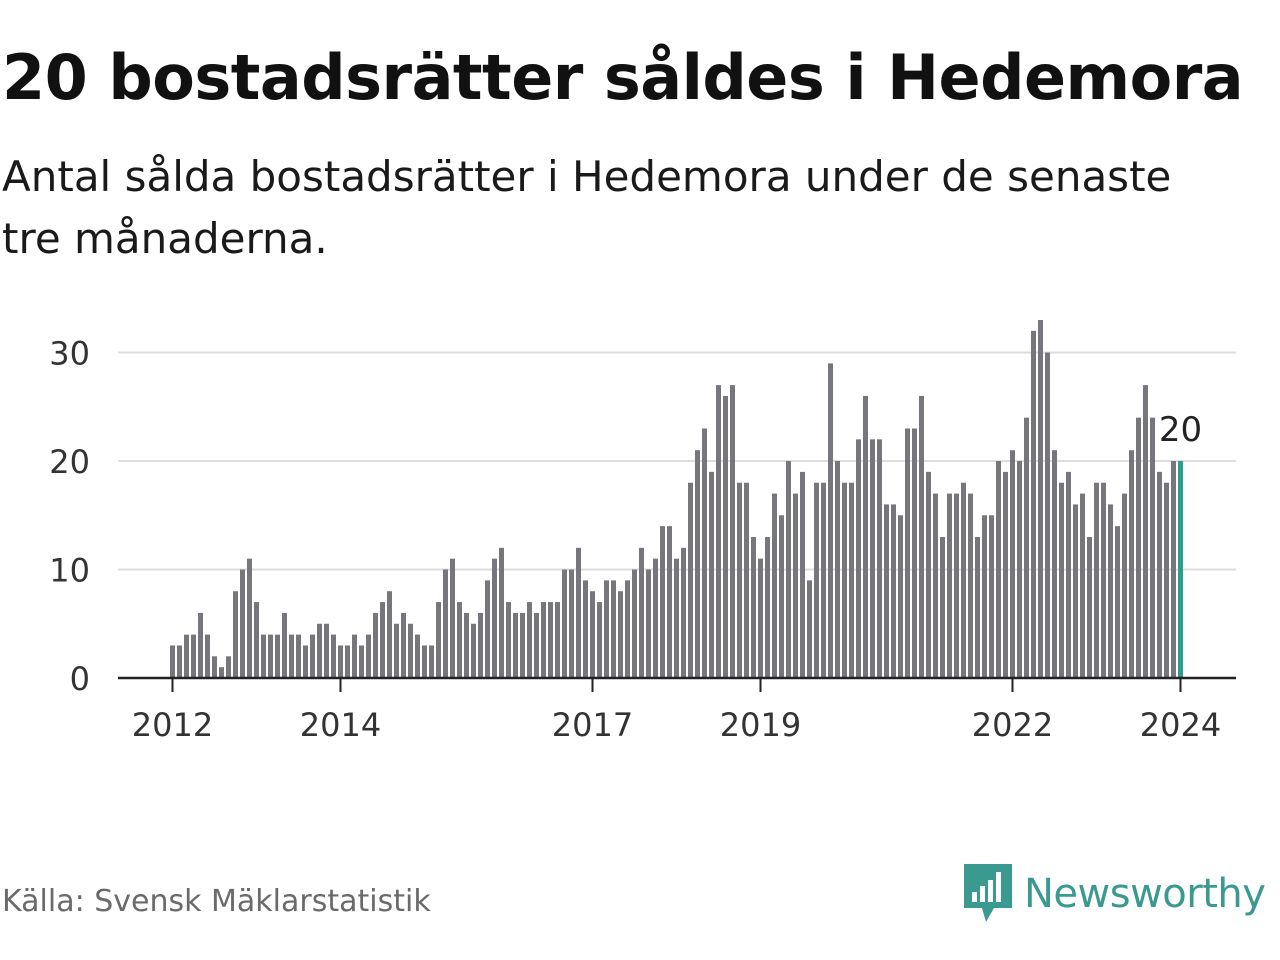 The image size is (1280, 960). Describe the element at coordinates (69, 571) in the screenshot. I see `y-tick-label: 10` at that location.